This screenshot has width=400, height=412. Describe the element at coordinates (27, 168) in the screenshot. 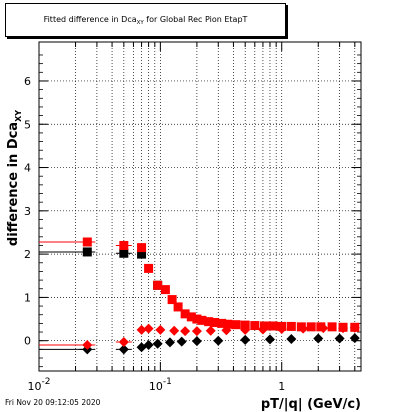

I see `y-tick-label: 4` at that location.